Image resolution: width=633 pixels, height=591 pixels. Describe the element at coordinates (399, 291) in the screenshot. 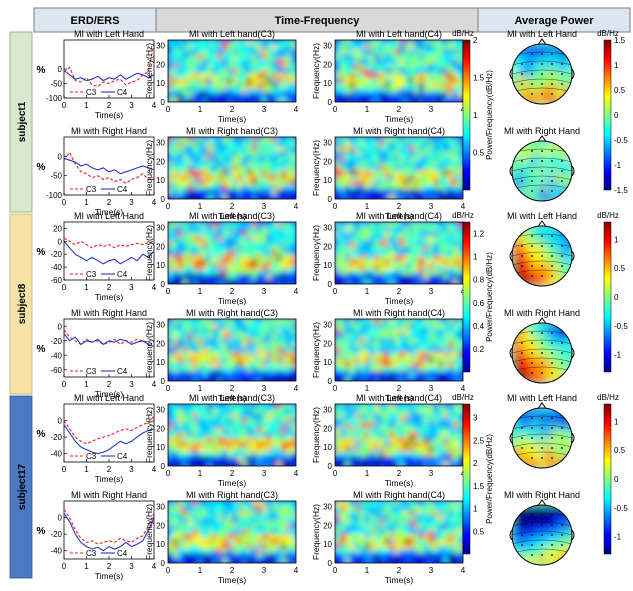

I see `tf-xtick-label: 2` at that location.